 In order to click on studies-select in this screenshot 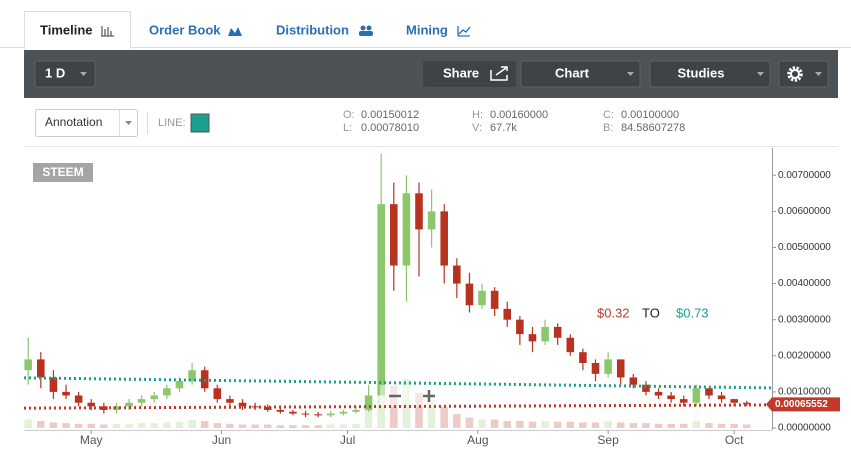, I will do `click(710, 74)`.